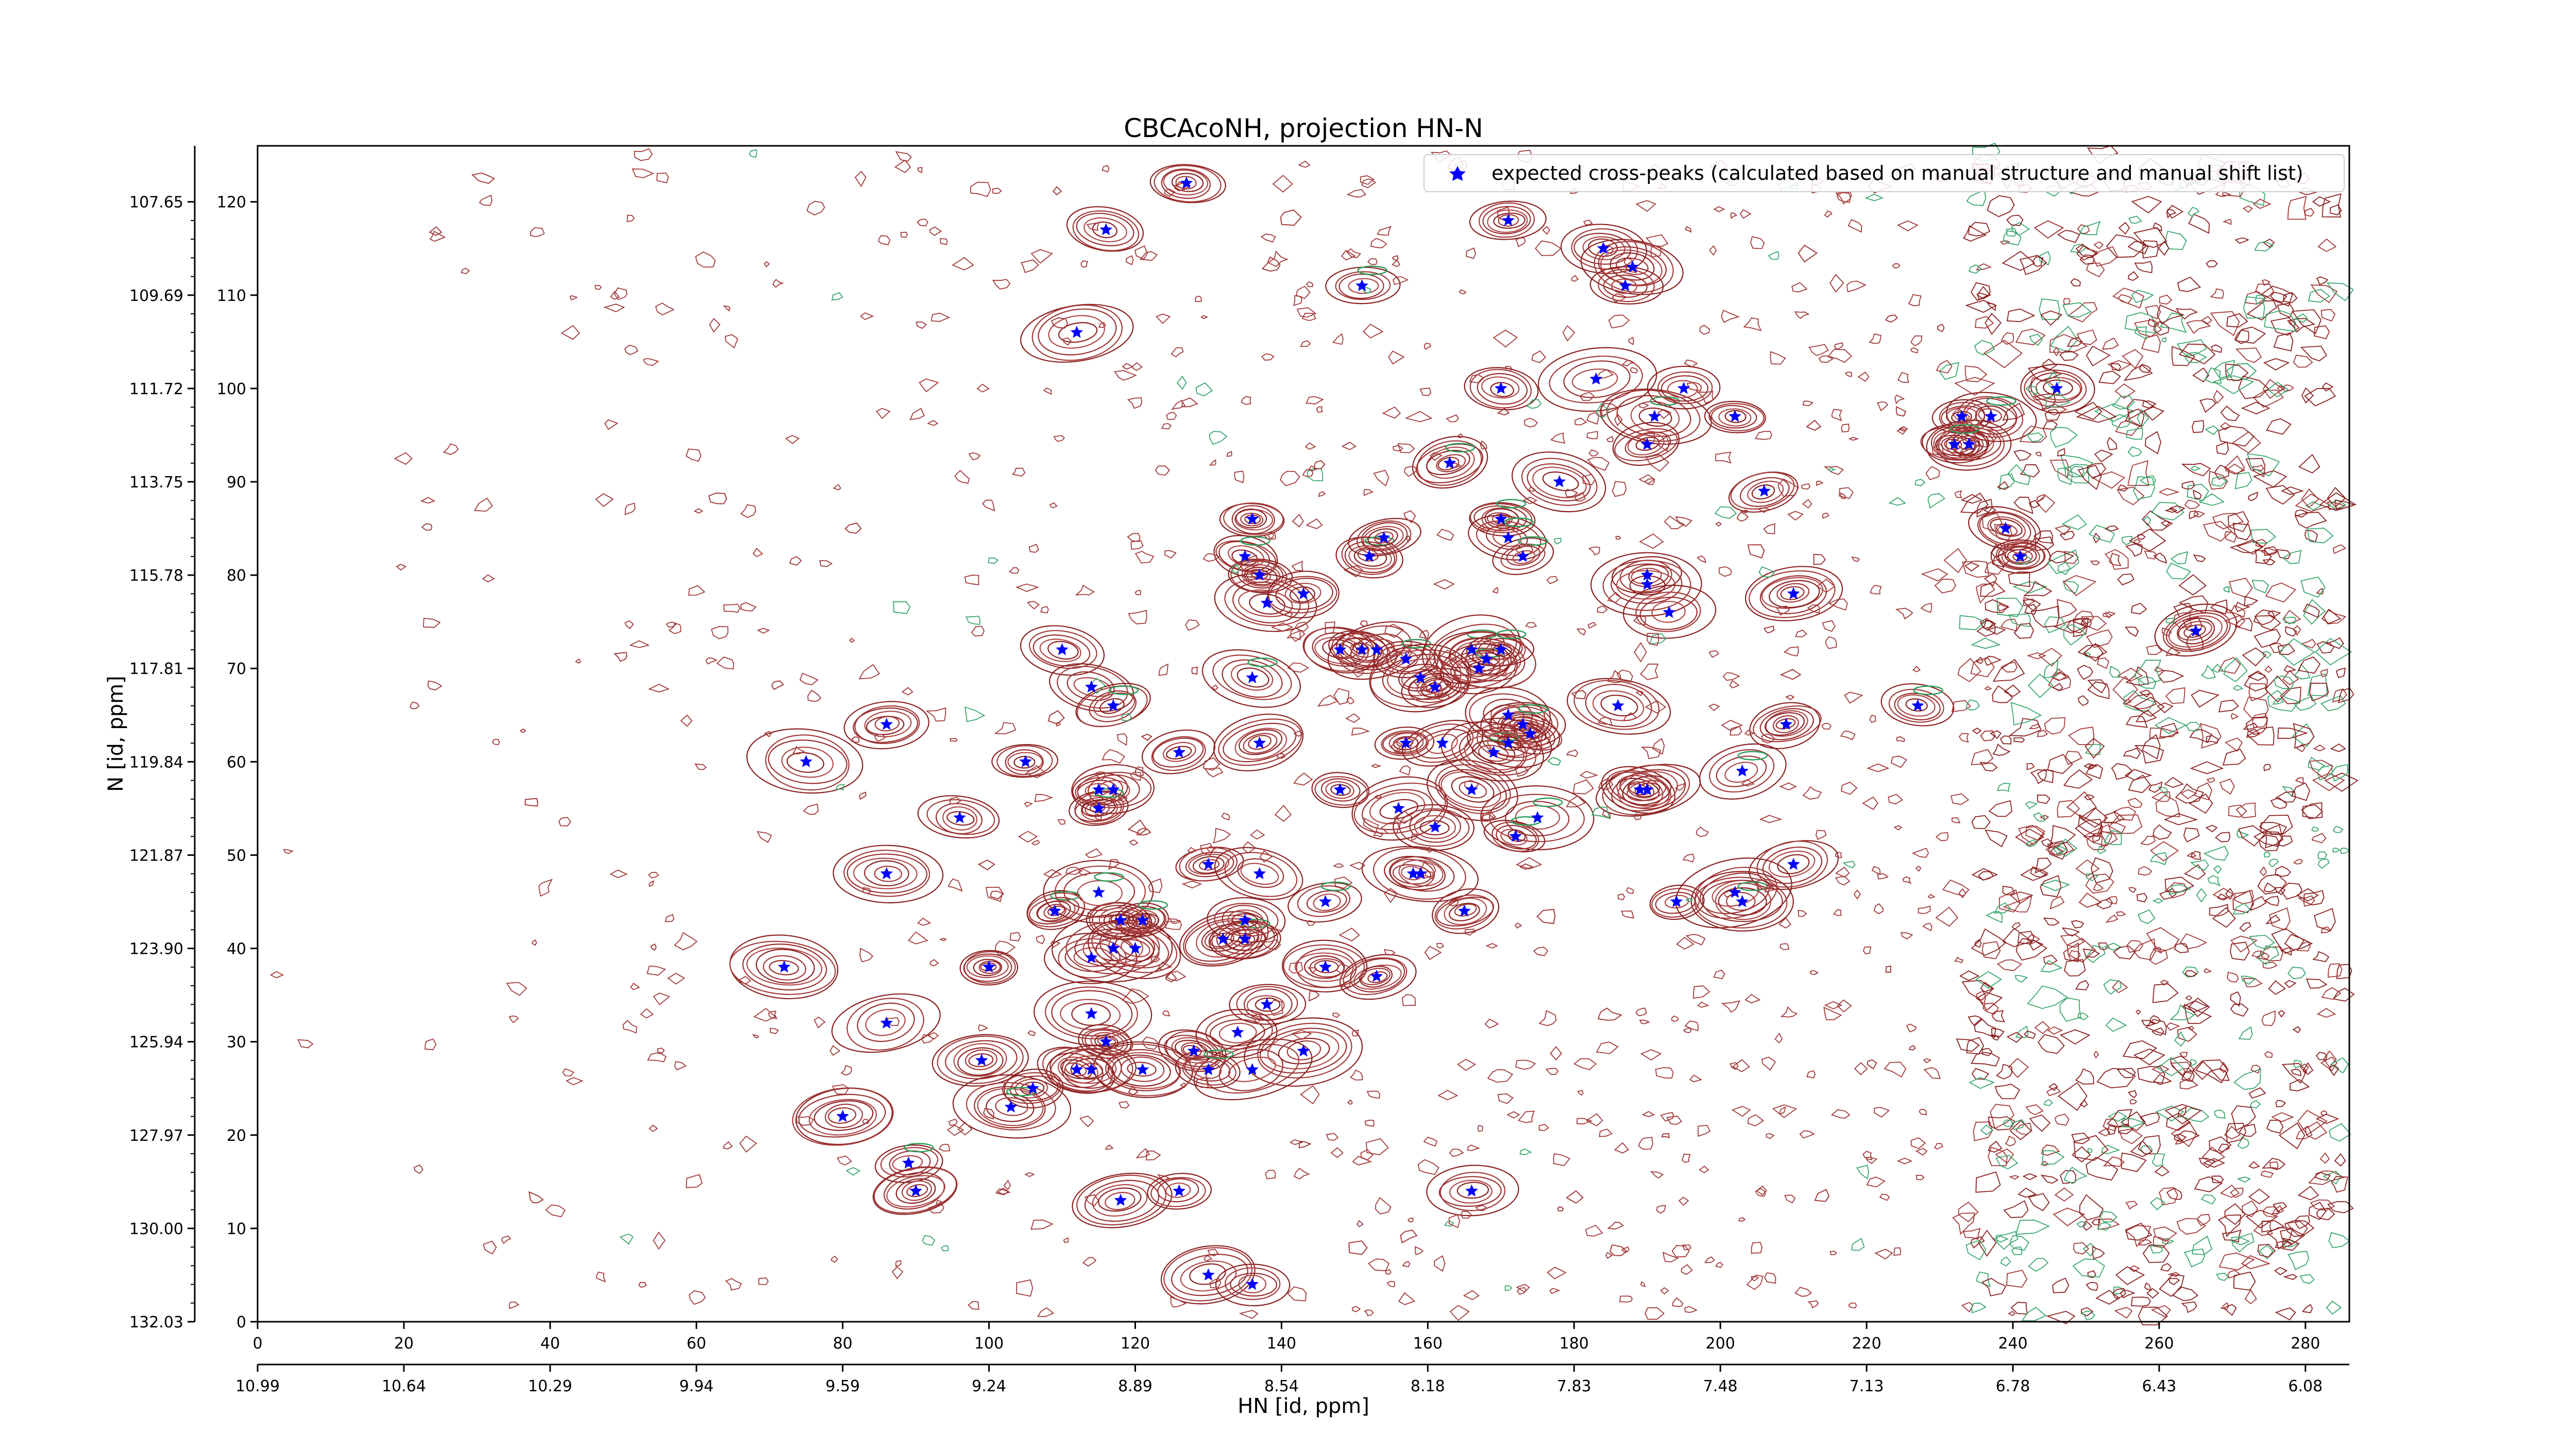 The image size is (2576, 1449). What do you see at coordinates (231, 296) in the screenshot?
I see `y-index-tick-label: 110` at bounding box center [231, 296].